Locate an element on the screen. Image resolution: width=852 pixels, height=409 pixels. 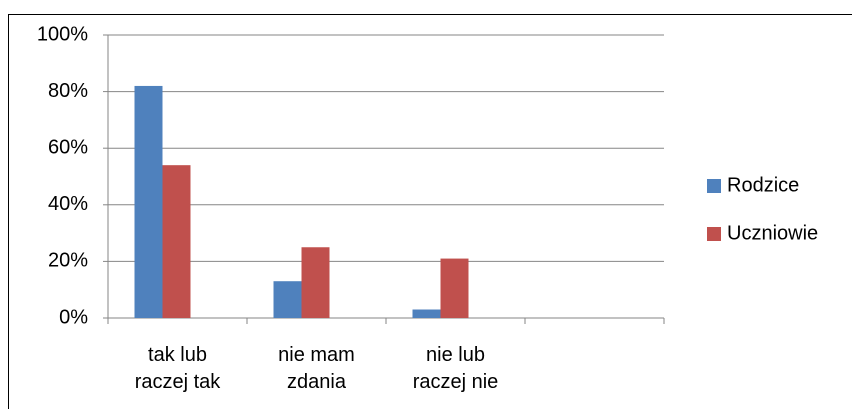
y-tick-label: 20% is located at coordinates (68, 261).